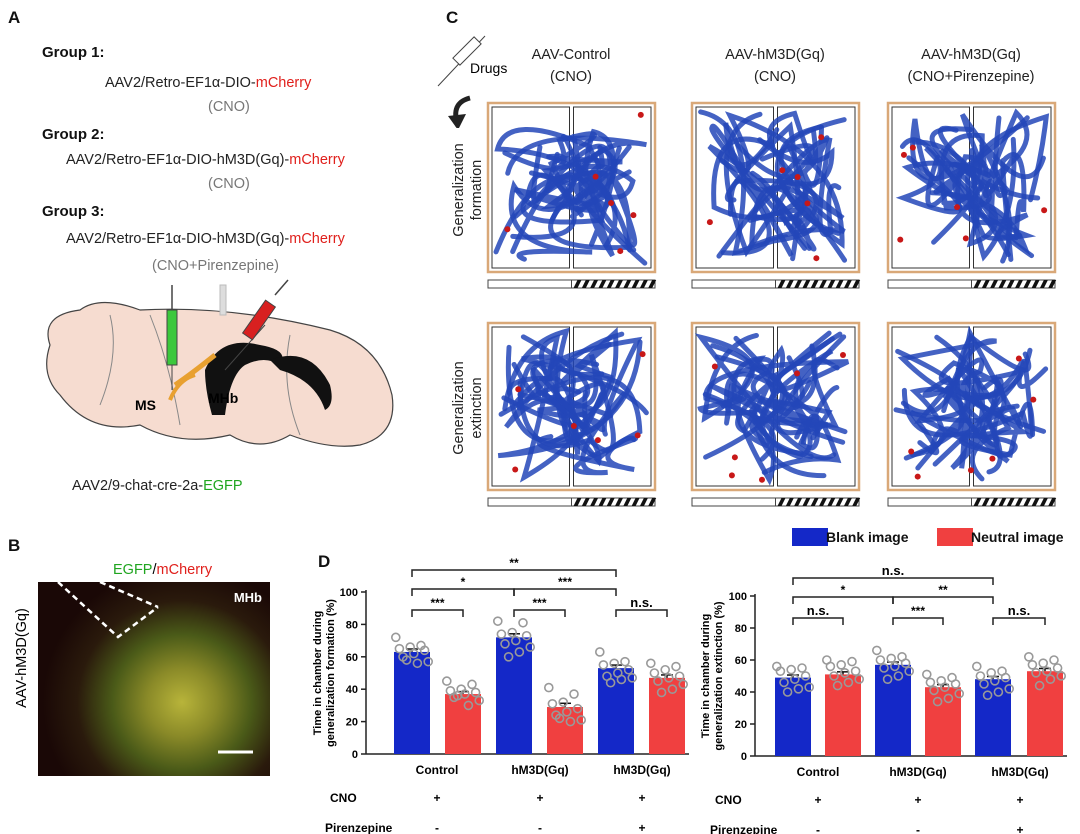 This screenshot has width=1080, height=834. Describe the element at coordinates (918, 611) in the screenshot. I see `significance-label: ***` at that location.